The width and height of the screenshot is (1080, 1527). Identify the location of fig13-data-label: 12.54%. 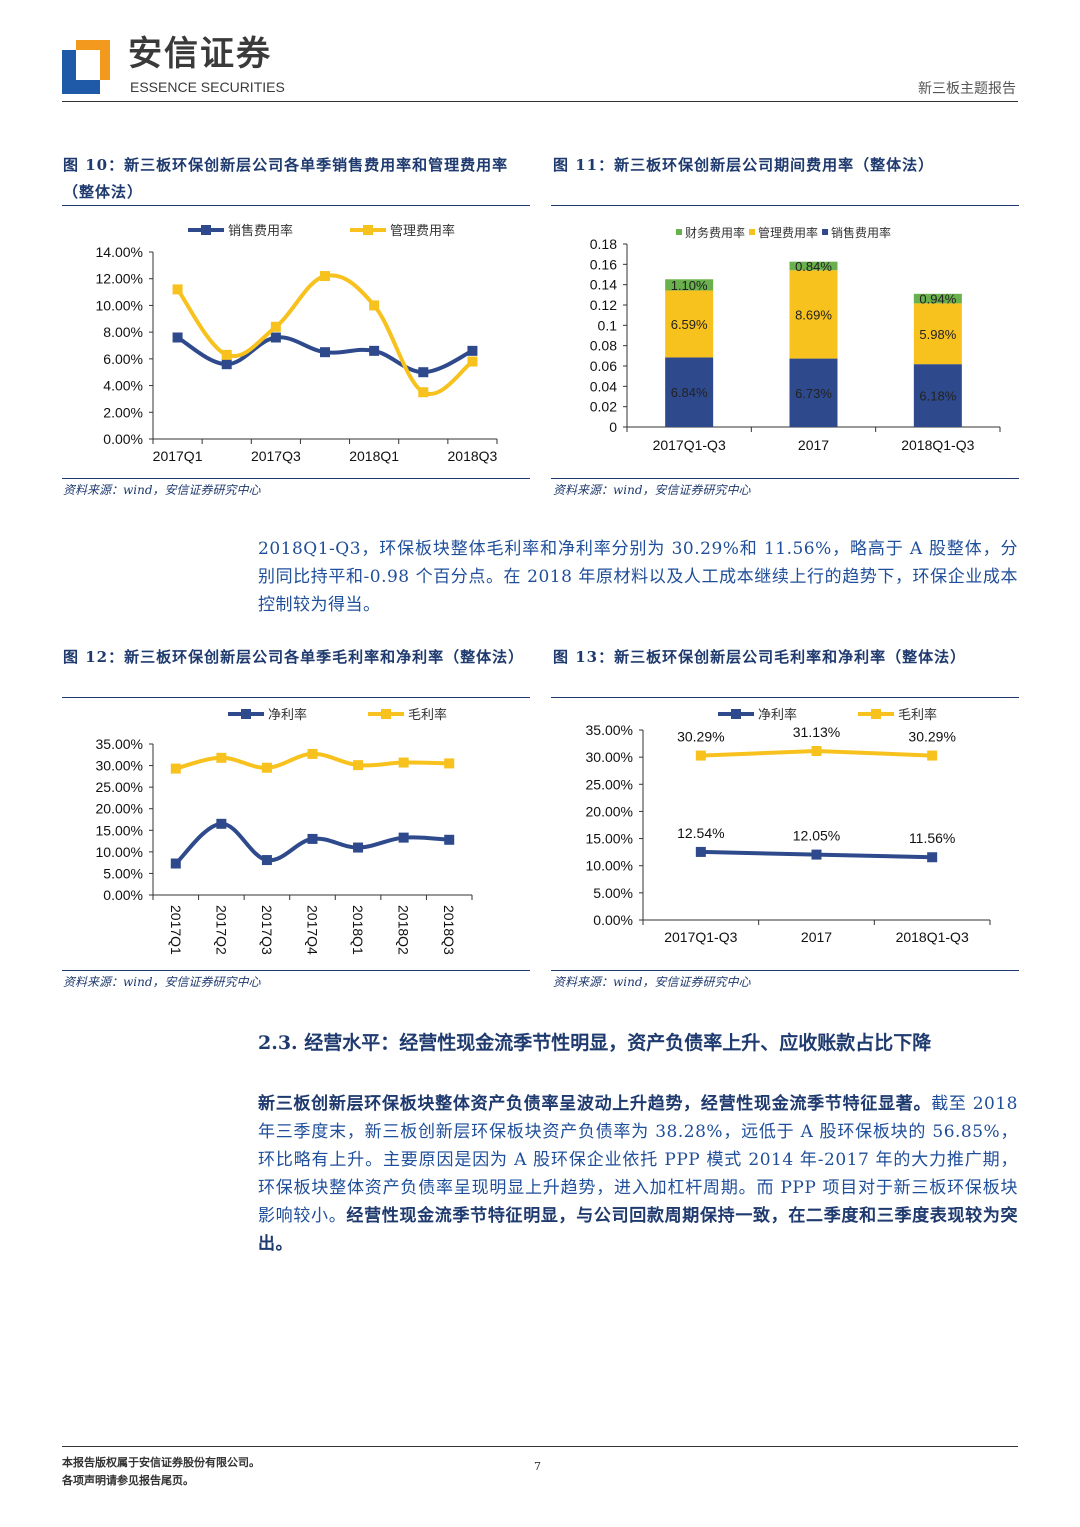
(700, 833).